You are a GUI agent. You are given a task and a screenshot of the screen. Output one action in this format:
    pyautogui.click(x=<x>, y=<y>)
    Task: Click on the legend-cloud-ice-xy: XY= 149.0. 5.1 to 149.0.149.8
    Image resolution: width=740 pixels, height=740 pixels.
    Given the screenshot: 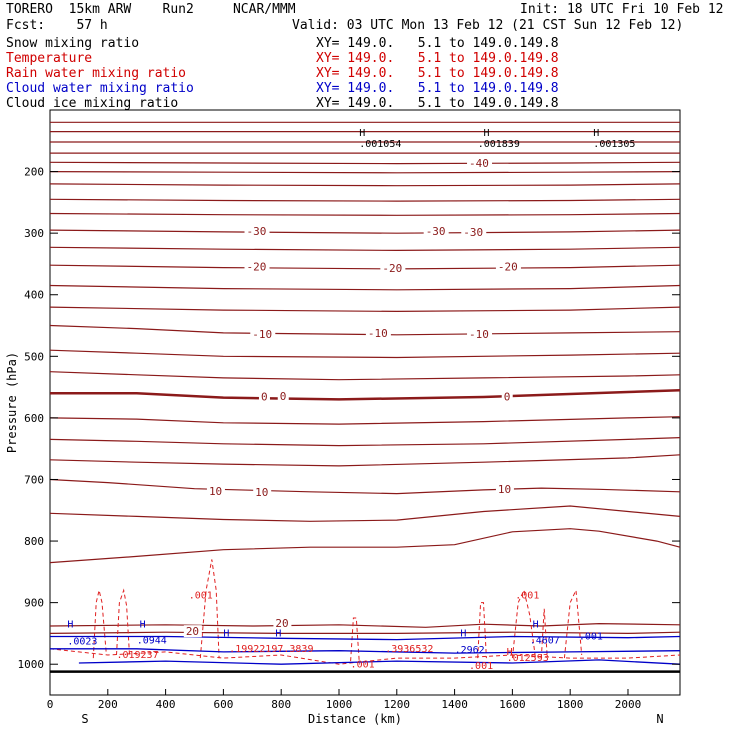 What is the action you would take?
    pyautogui.click(x=437, y=103)
    